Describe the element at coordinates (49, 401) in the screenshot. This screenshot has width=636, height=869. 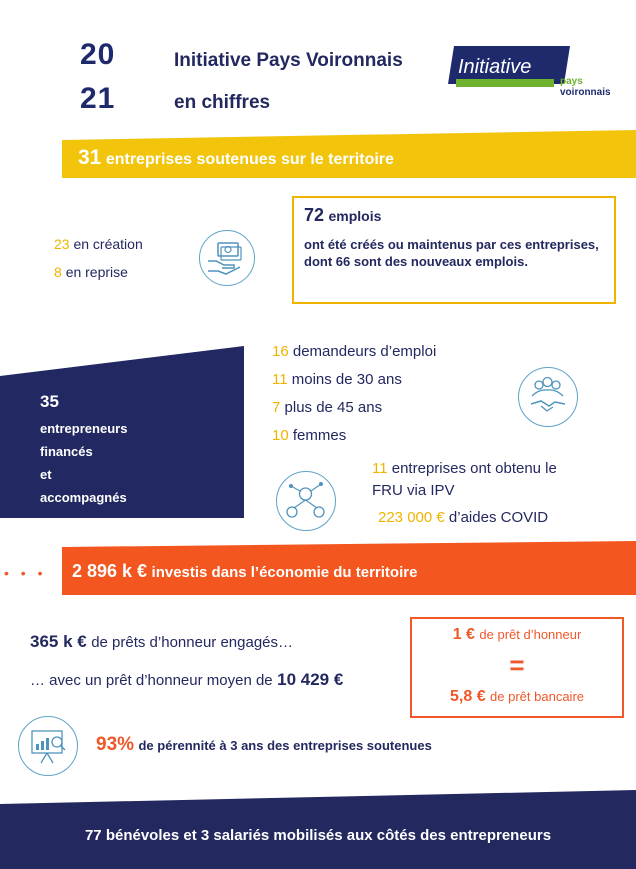
I see `entrepreneurs-value: 35` at that location.